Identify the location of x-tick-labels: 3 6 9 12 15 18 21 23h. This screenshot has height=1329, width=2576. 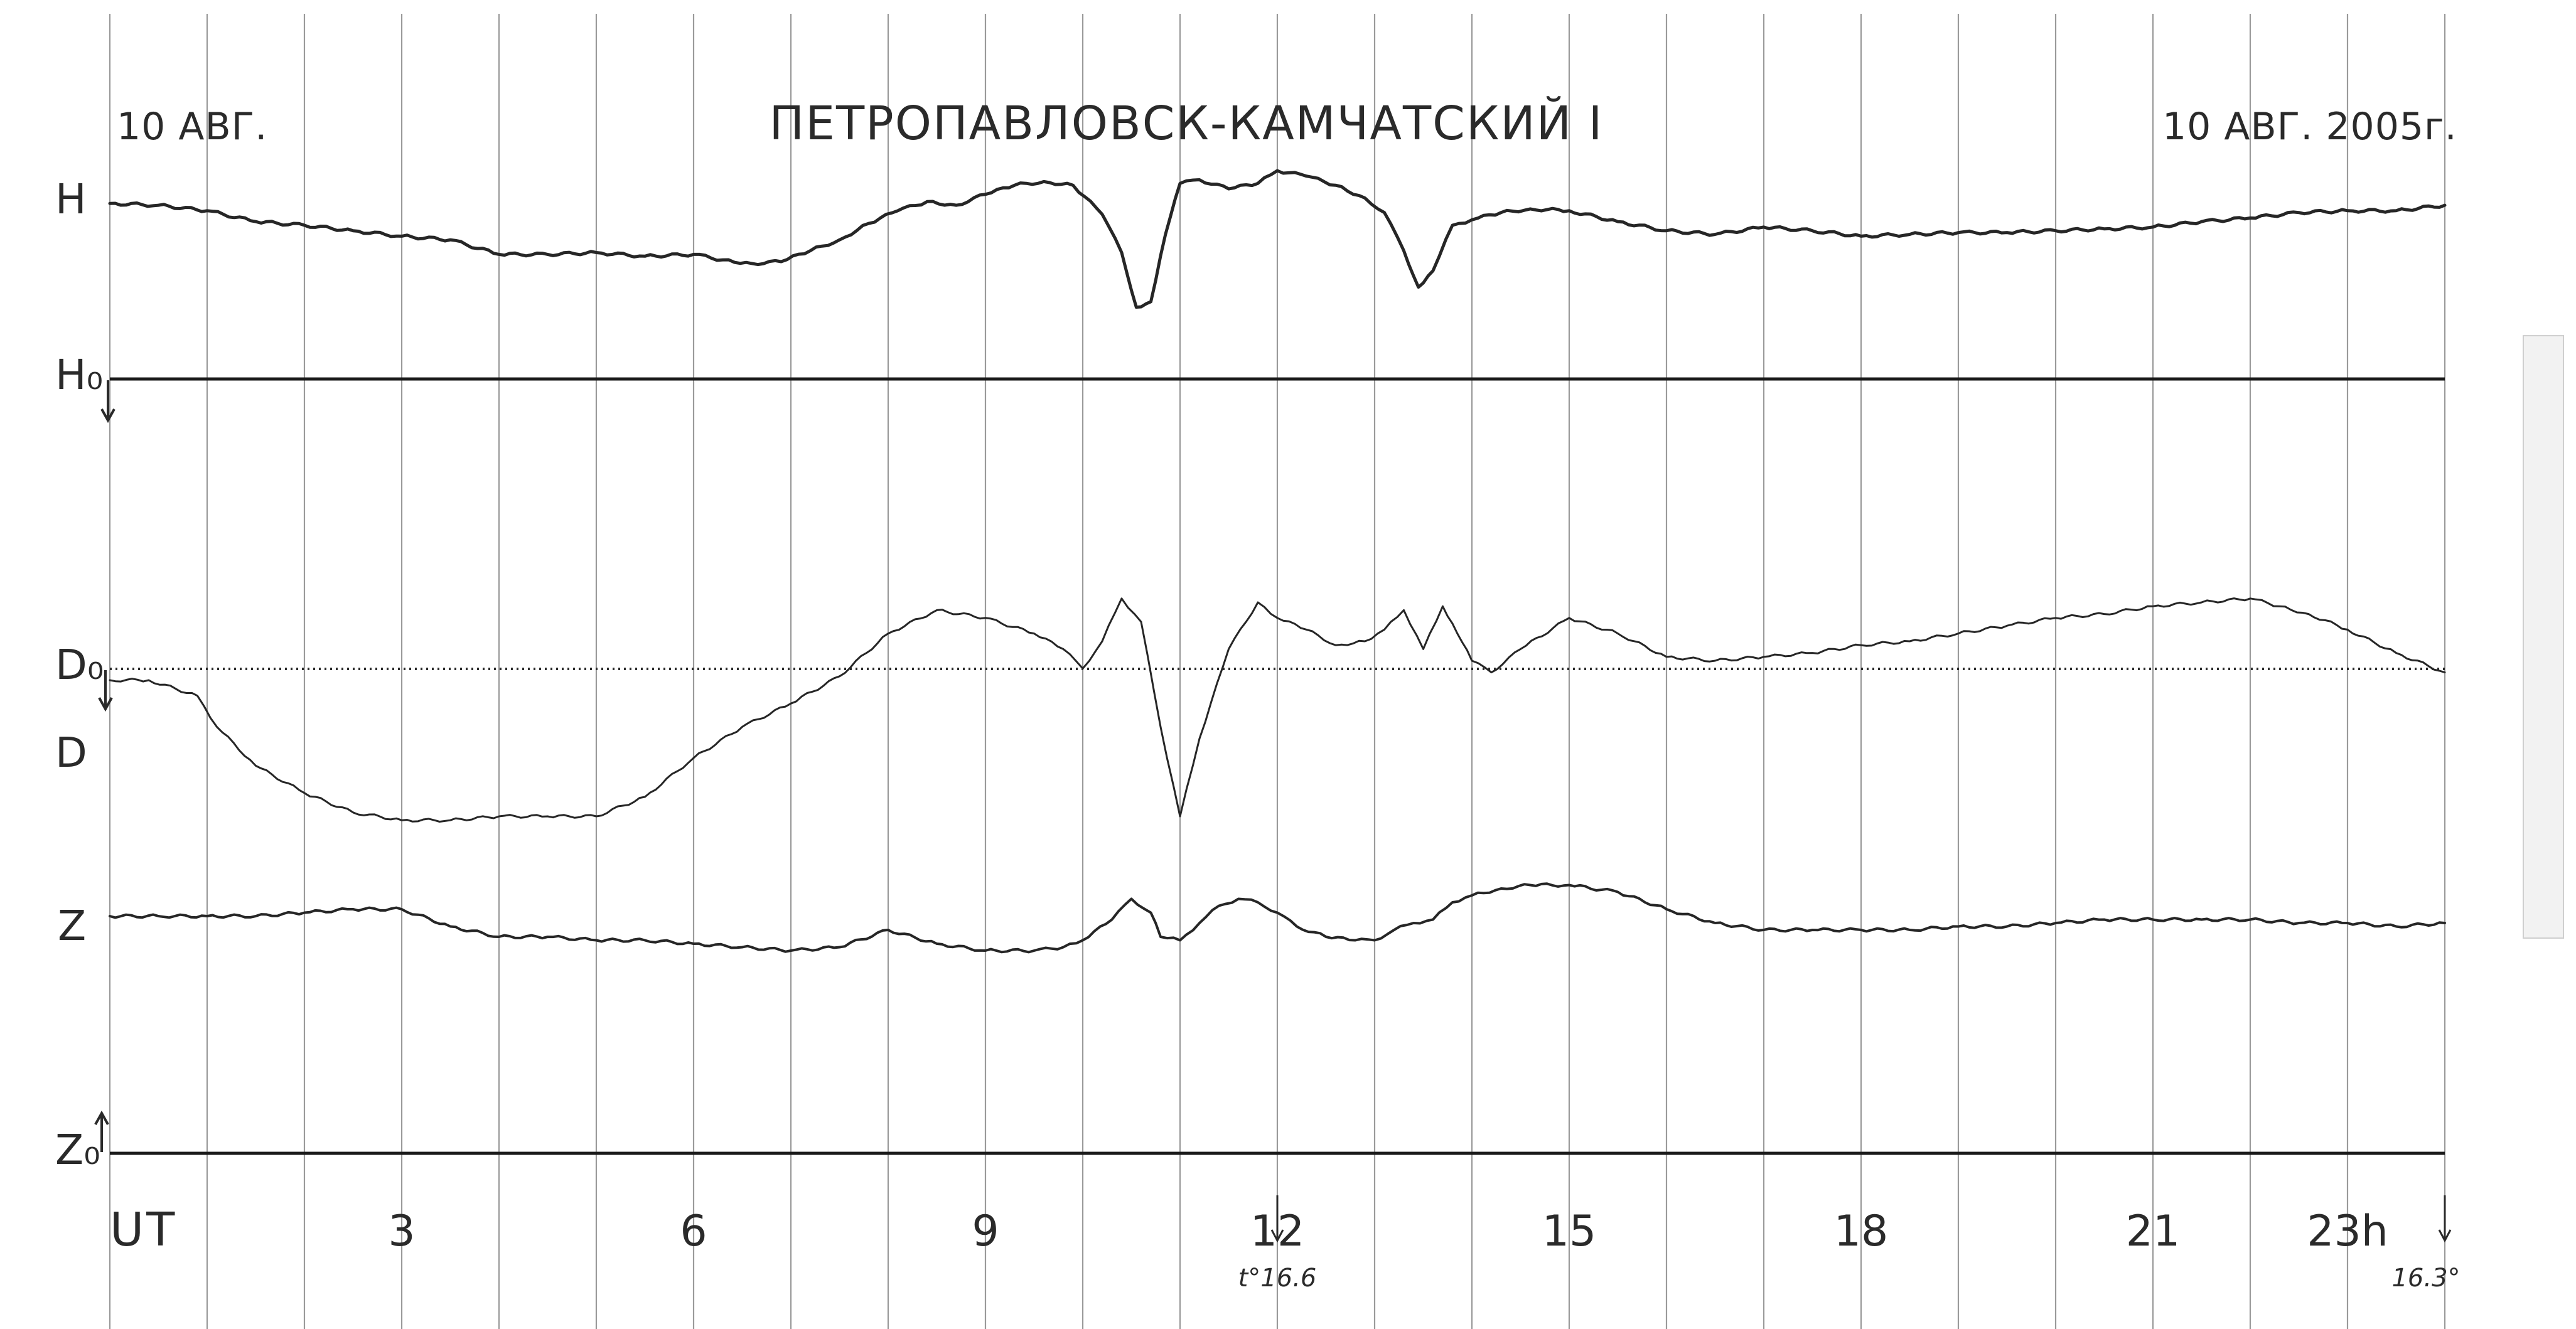
(1388, 1231).